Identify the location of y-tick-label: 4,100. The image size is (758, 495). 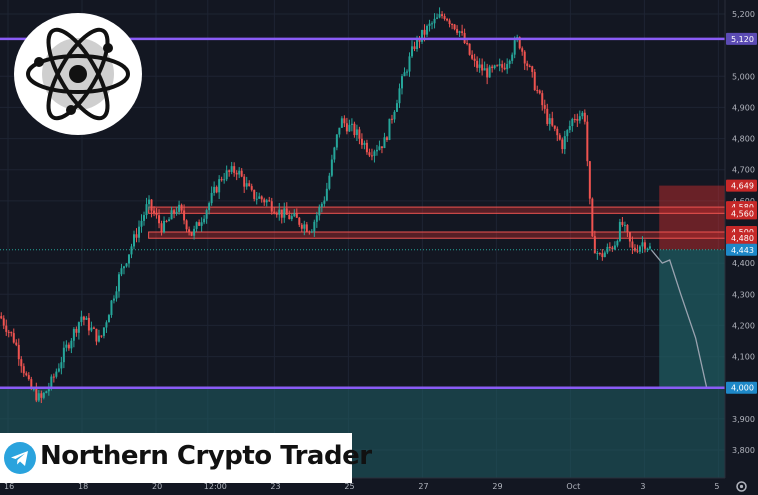
(743, 357).